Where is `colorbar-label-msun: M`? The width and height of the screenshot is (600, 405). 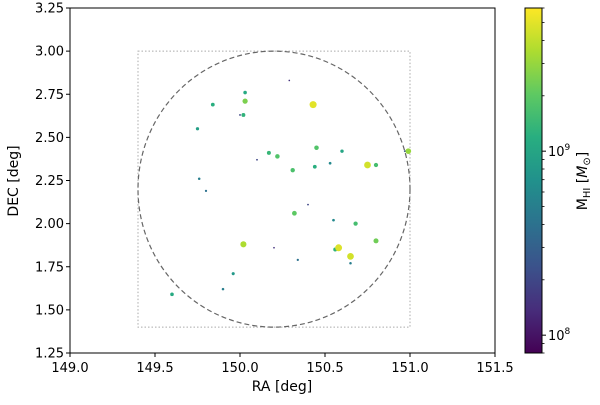 colorbar-label-msun: M is located at coordinates (583, 172).